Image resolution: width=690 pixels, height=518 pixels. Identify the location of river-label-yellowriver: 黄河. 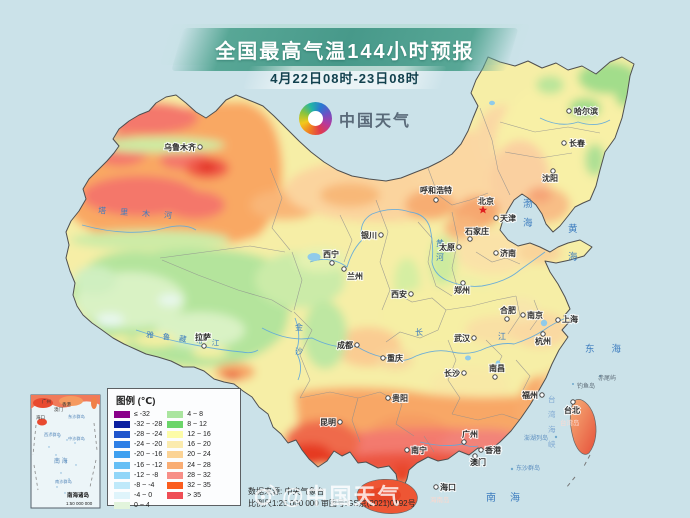
(440, 250).